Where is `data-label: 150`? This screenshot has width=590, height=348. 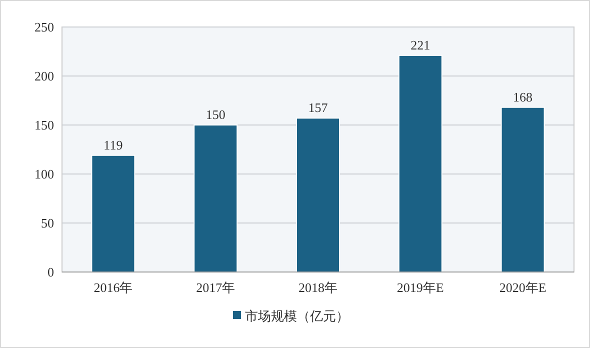
data-label: 150 is located at coordinates (216, 114).